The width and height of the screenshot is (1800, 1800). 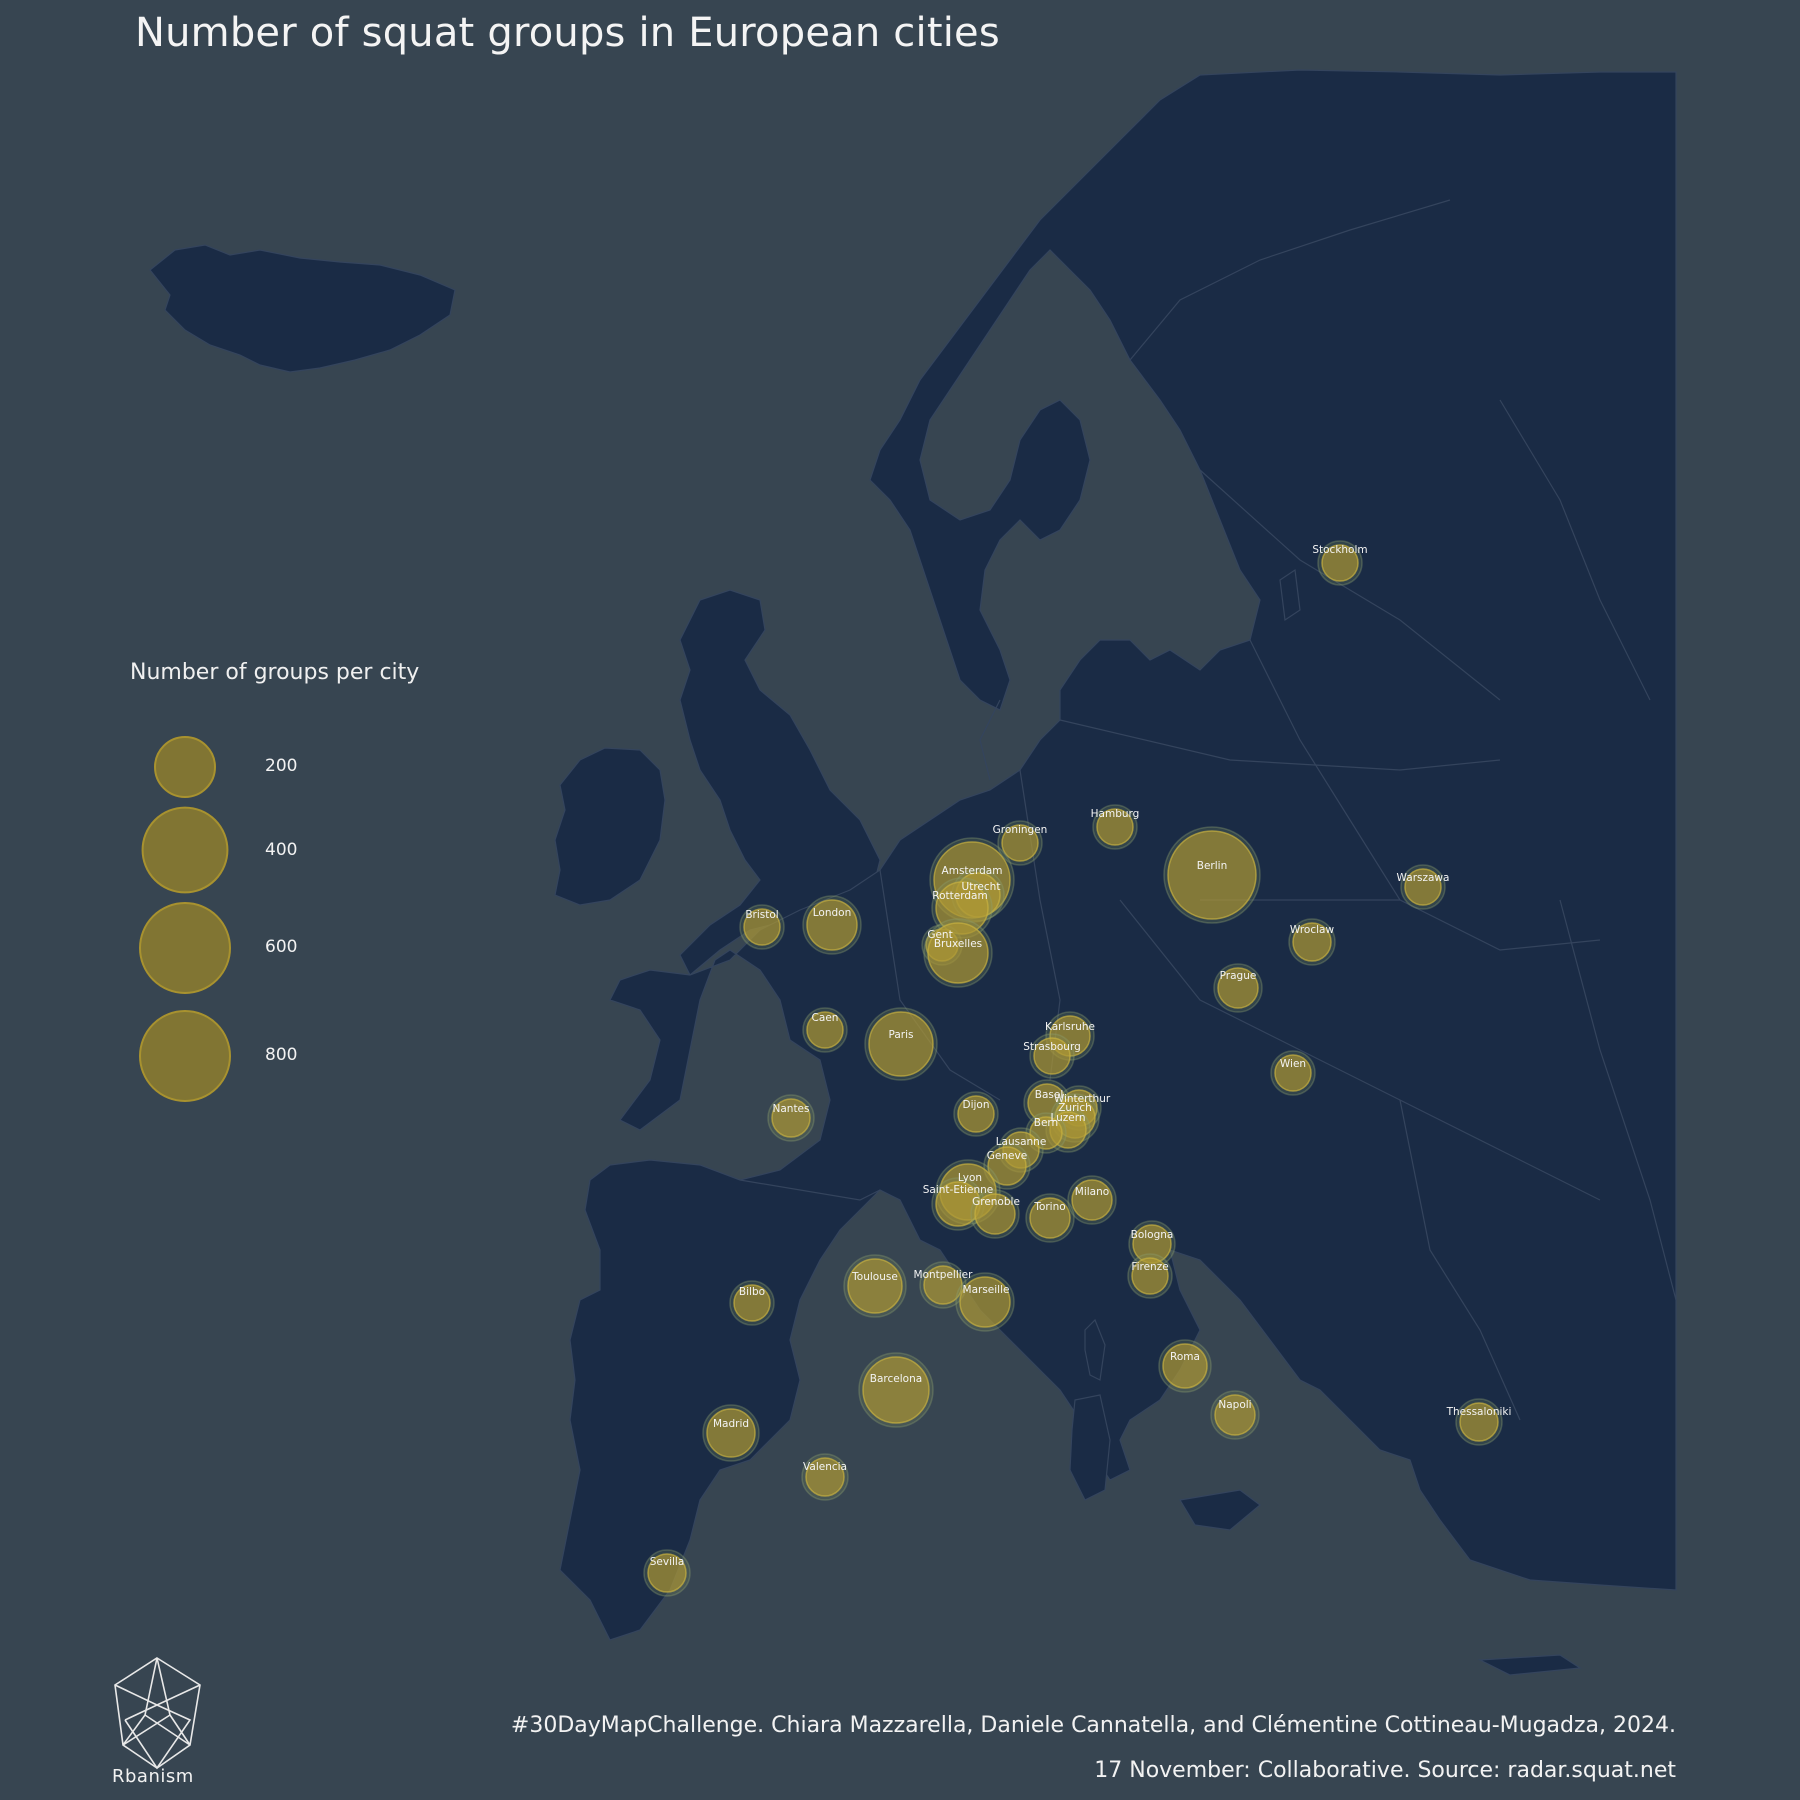 I want to click on city-label-lyon: Lyon, so click(x=970, y=1178).